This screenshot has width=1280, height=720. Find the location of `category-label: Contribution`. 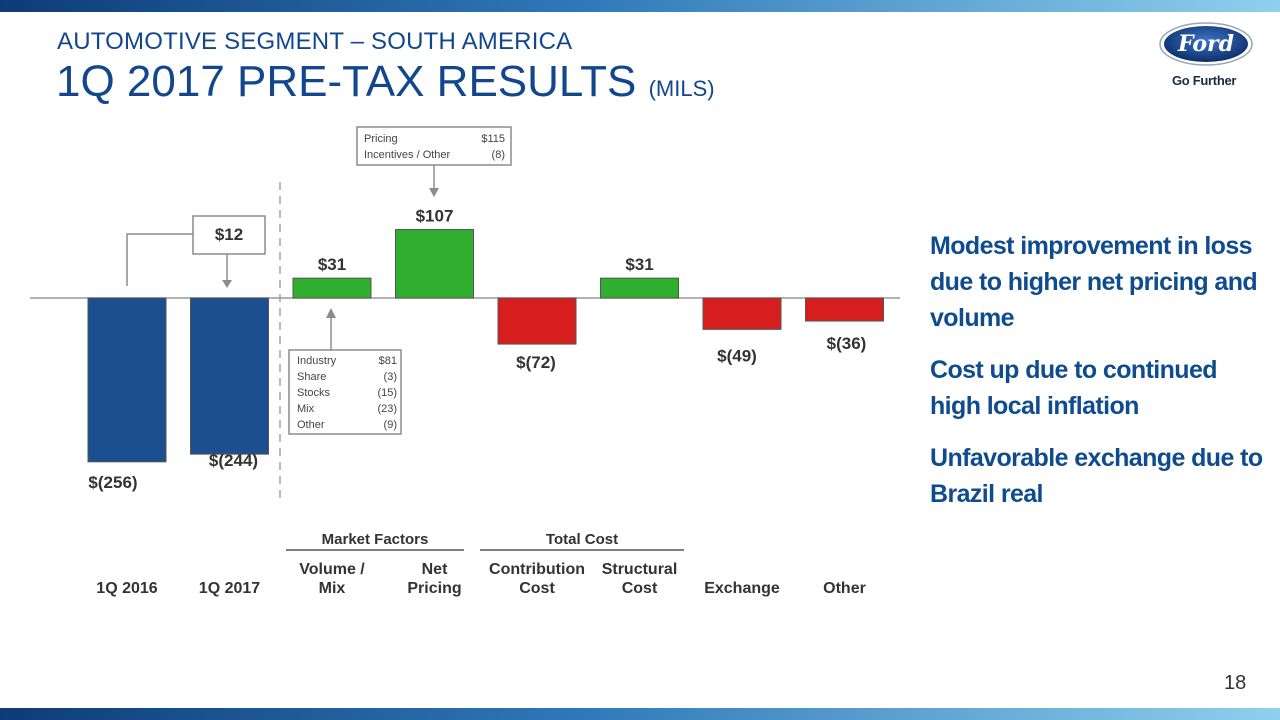

category-label: Contribution is located at coordinates (537, 569).